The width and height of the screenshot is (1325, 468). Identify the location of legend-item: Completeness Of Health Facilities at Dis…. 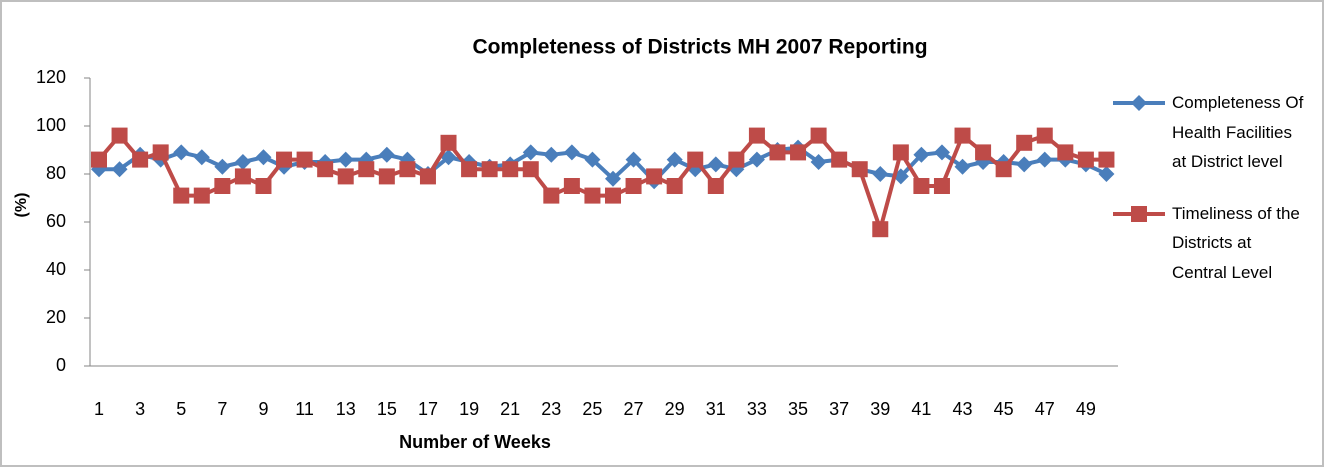
(1216, 132).